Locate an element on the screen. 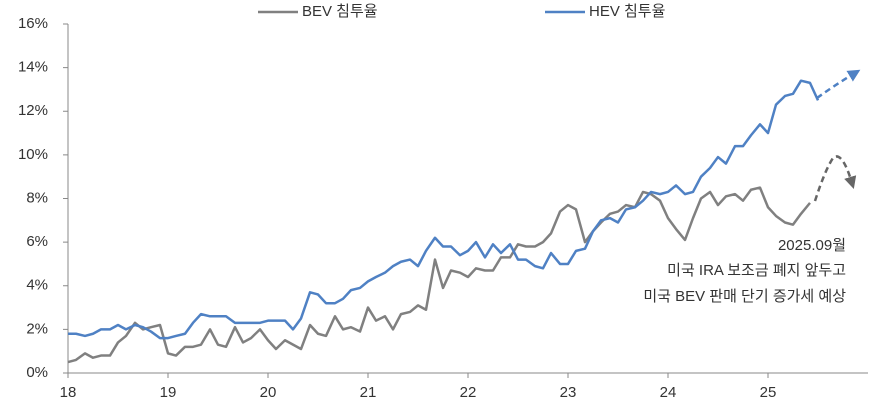  x-tick-label: 18 is located at coordinates (68, 392).